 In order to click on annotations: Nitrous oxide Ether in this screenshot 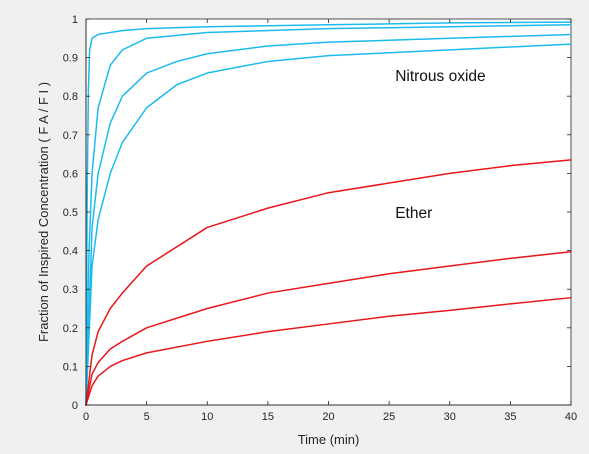, I will do `click(440, 145)`.